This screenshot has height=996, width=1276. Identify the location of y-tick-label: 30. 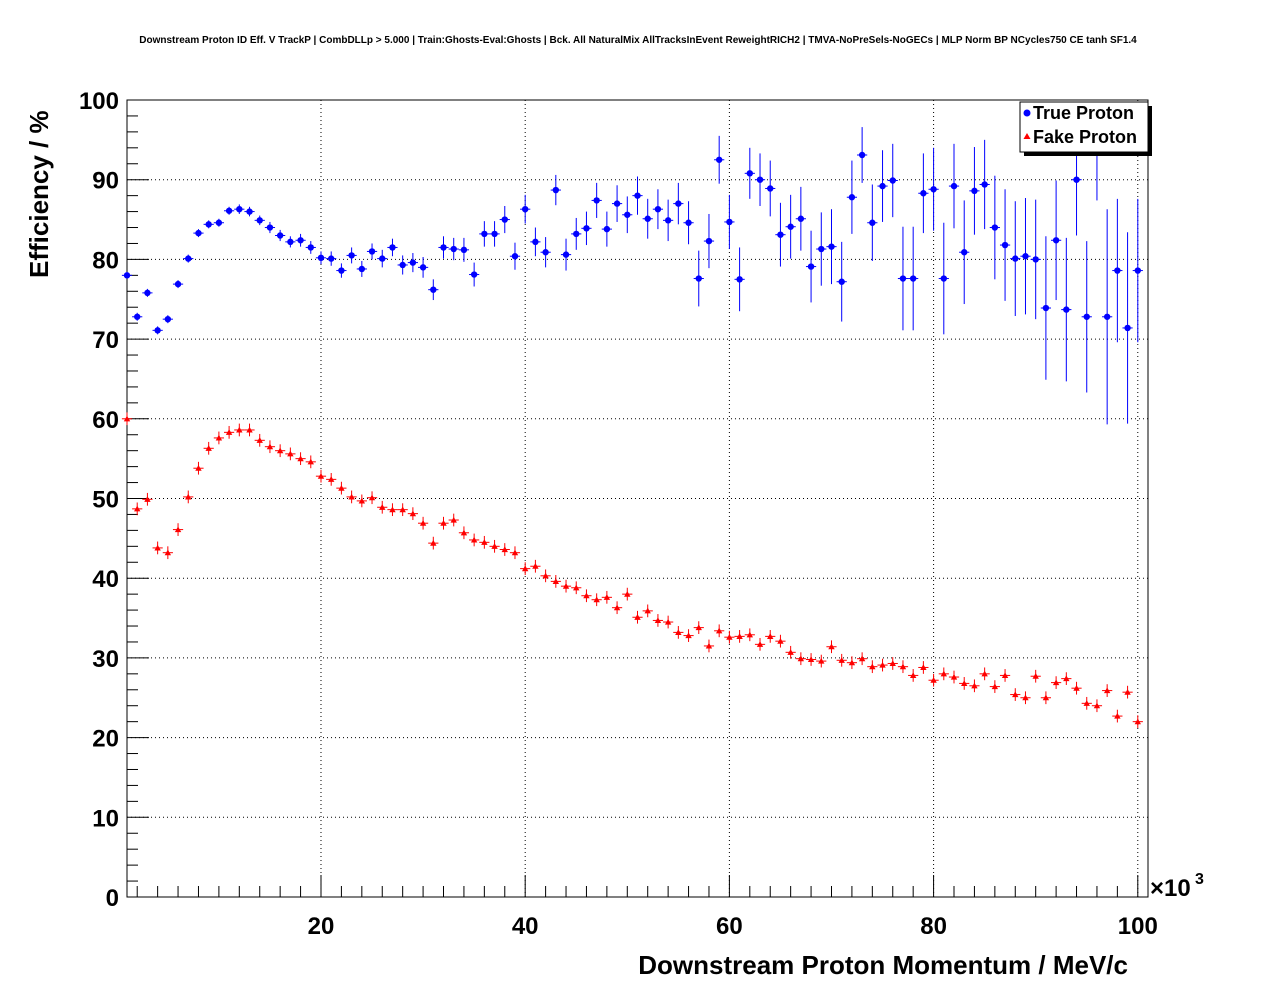
(105, 659).